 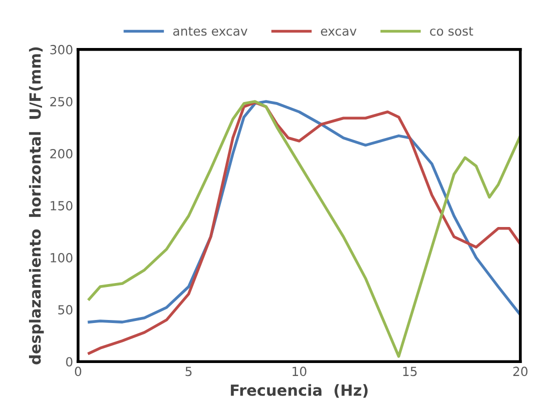 What do you see at coordinates (189, 371) in the screenshot?
I see `x-tick-label: 5` at bounding box center [189, 371].